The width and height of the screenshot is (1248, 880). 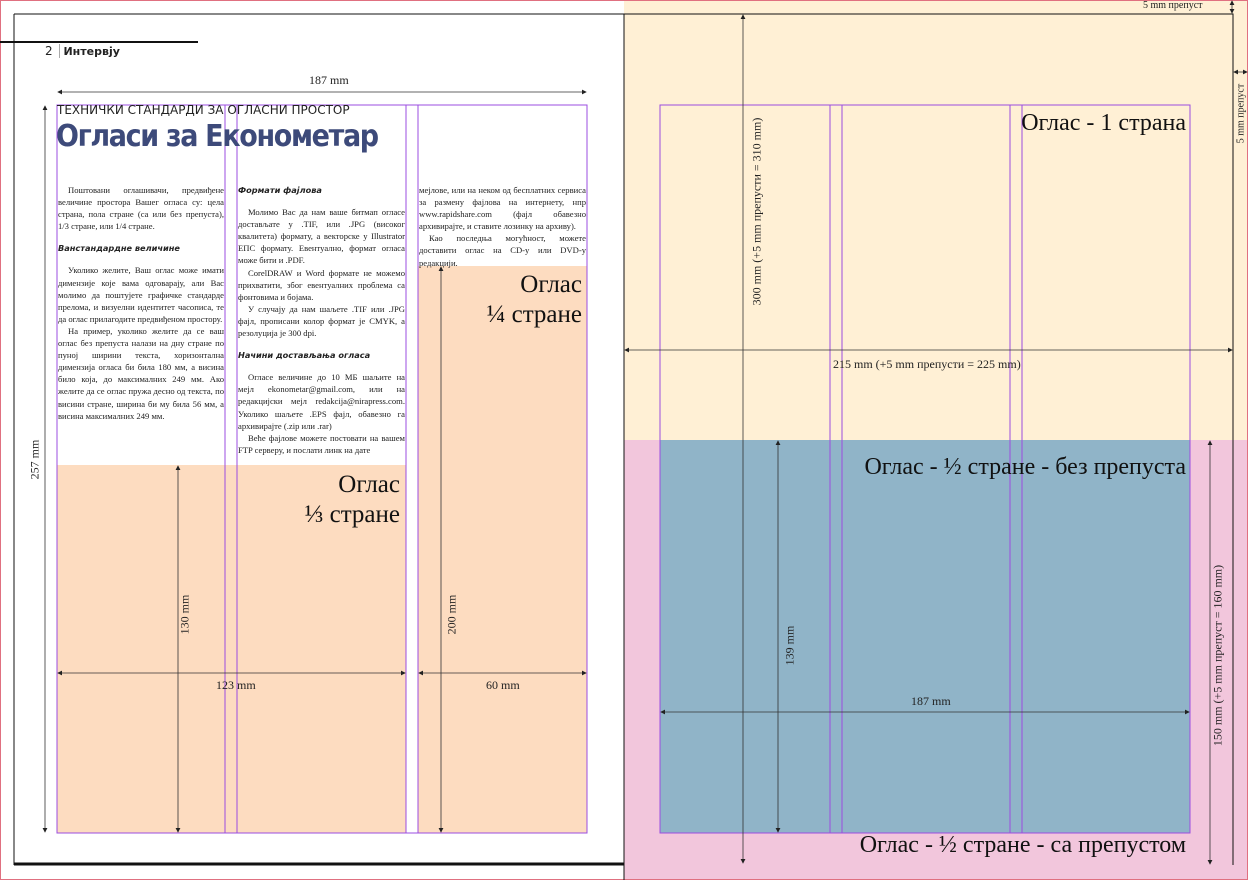 I want to click on quarter-page-ad-area, so click(x=502, y=549).